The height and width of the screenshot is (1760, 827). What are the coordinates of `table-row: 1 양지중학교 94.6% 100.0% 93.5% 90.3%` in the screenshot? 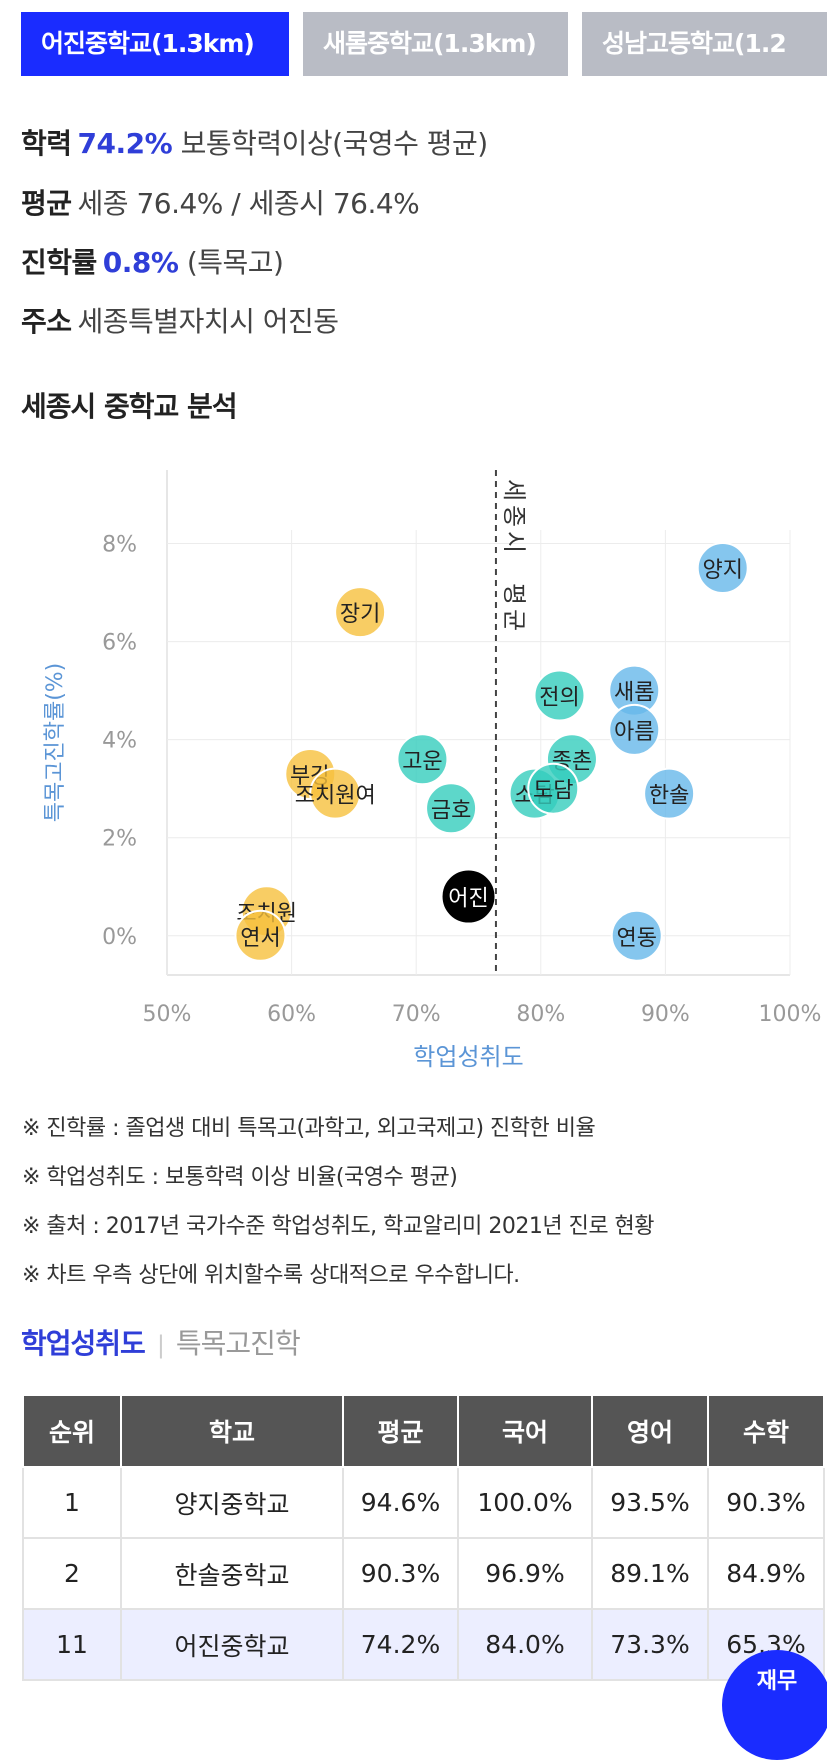 It's located at (423, 1502).